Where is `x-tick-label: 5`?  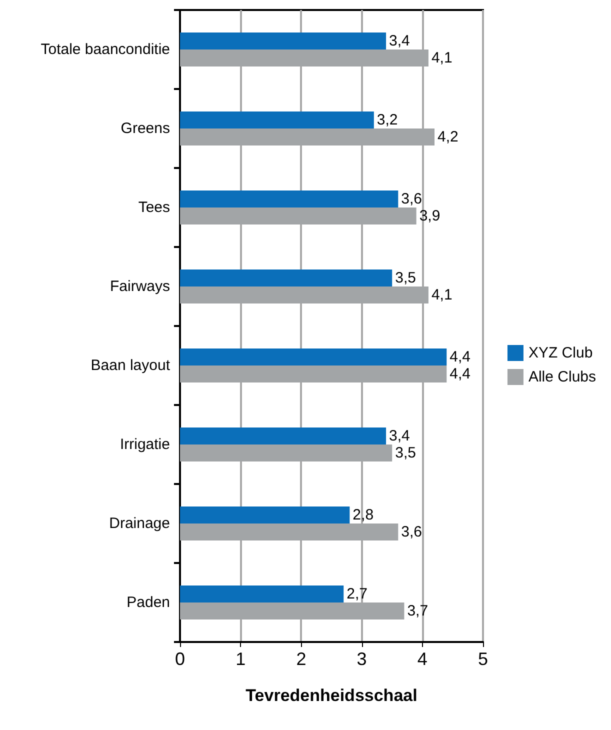 x-tick-label: 5 is located at coordinates (483, 659).